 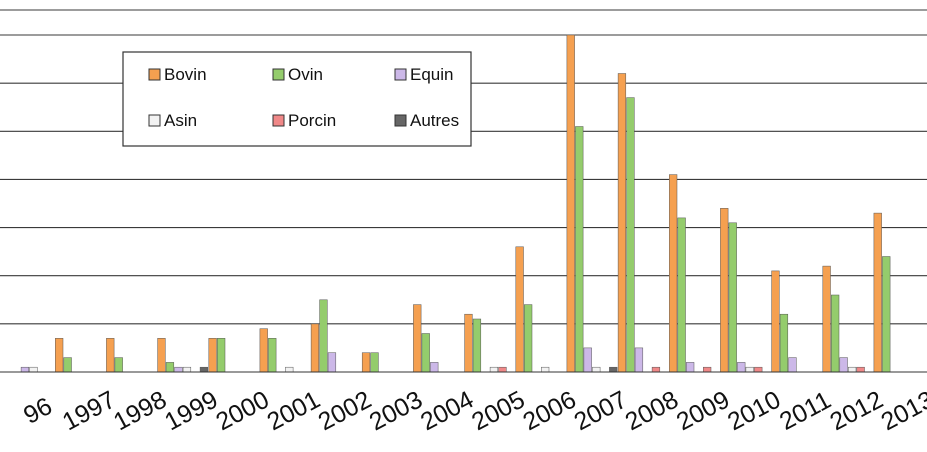 I want to click on legend-label-equin: Equin, so click(x=431, y=74).